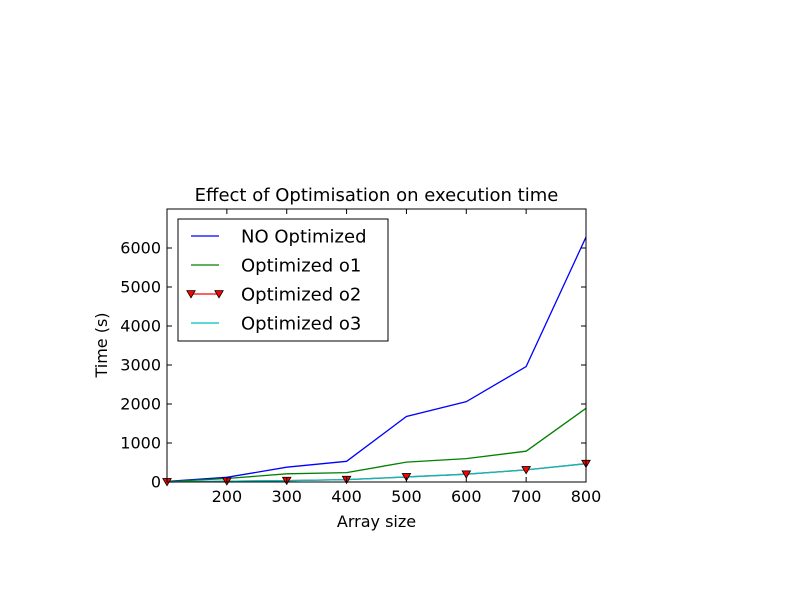  Describe the element at coordinates (140, 443) in the screenshot. I see `y-tick-label: 1000` at that location.